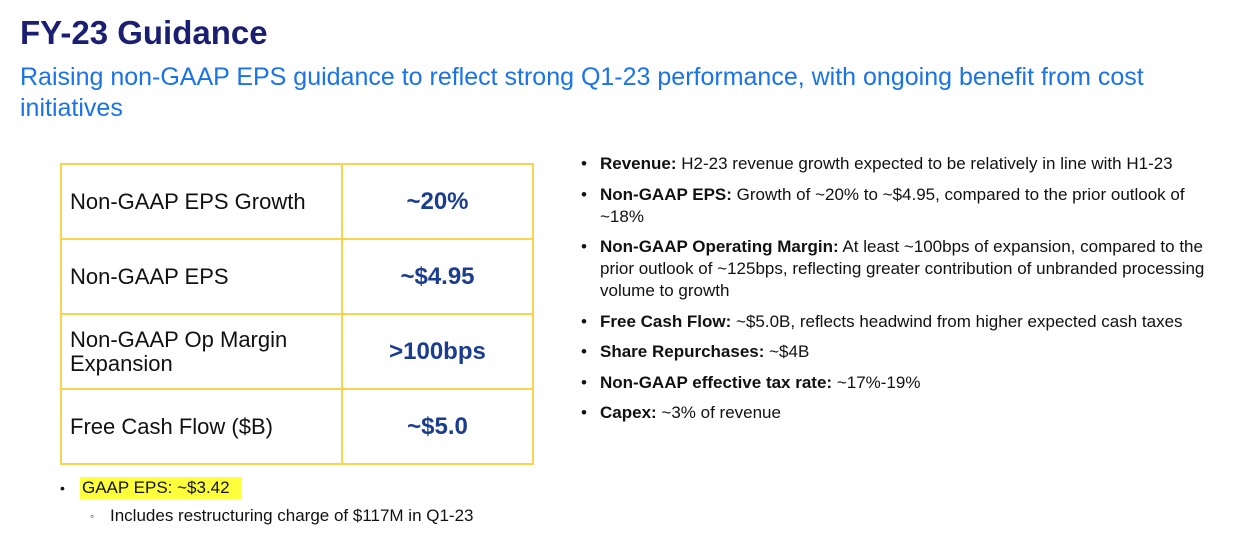  Describe the element at coordinates (201, 426) in the screenshot. I see `metric-label: Free Cash Flow ($B)` at that location.